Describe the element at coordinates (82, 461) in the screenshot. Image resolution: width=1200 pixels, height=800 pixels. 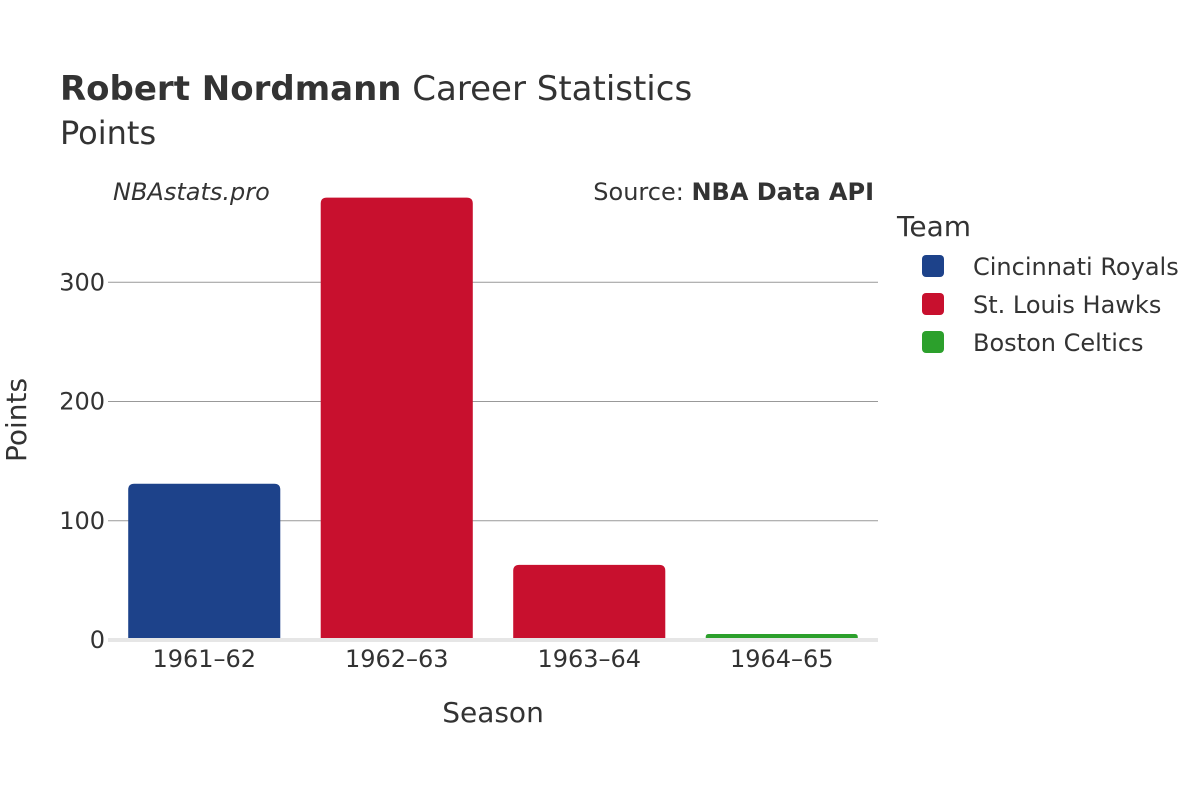
I see `y-tick-labels: 0 100 200 300` at that location.